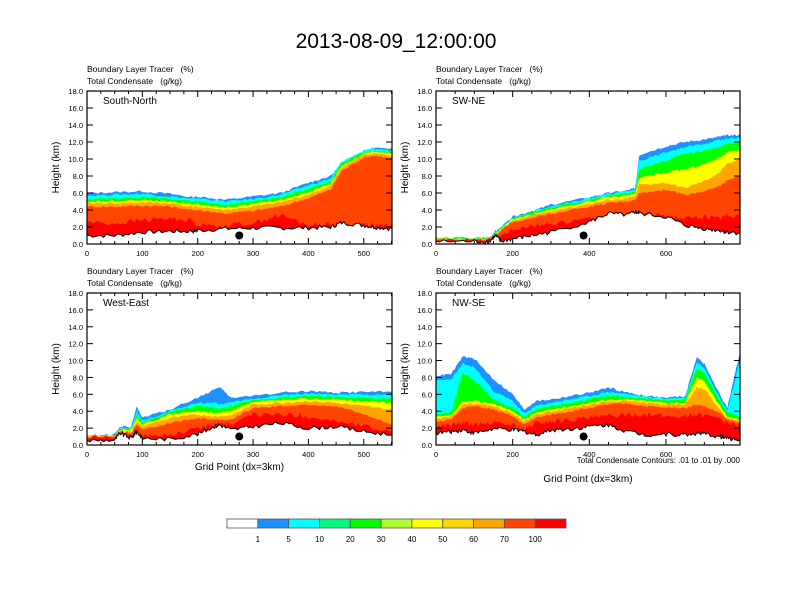 The height and width of the screenshot is (612, 792). Describe the element at coordinates (424, 108) in the screenshot. I see `y-tick-label: 16.0` at that location.